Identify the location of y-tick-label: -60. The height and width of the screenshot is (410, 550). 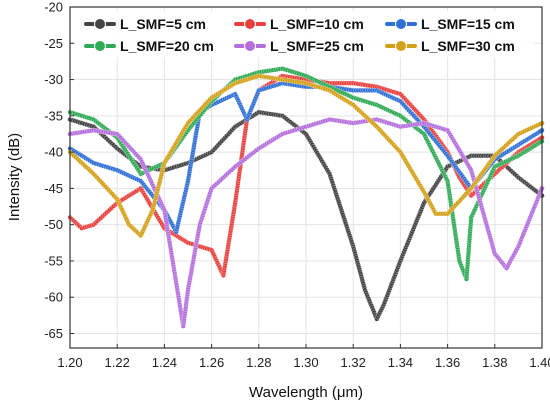
(53, 297).